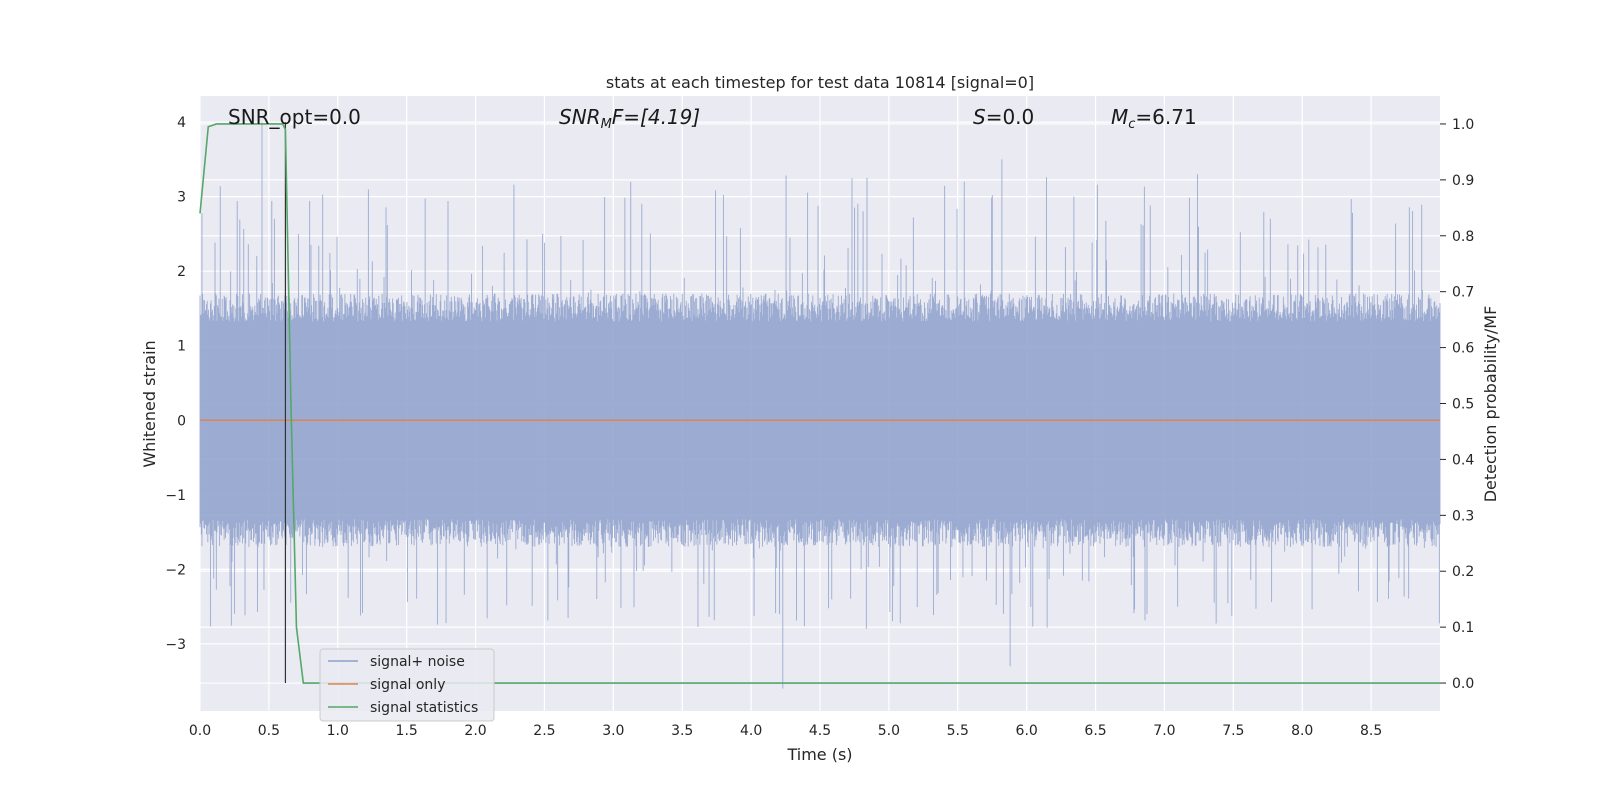 The image size is (1600, 800). Describe the element at coordinates (181, 123) in the screenshot. I see `y-tick-label-left: 4` at that location.